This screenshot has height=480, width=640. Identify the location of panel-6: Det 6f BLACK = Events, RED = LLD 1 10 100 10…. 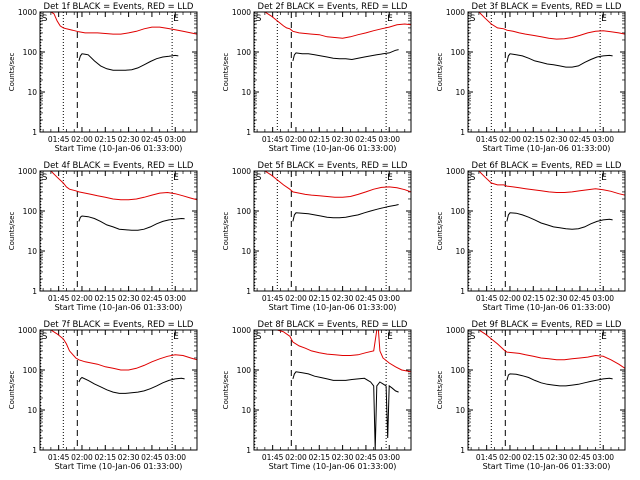
(531, 236).